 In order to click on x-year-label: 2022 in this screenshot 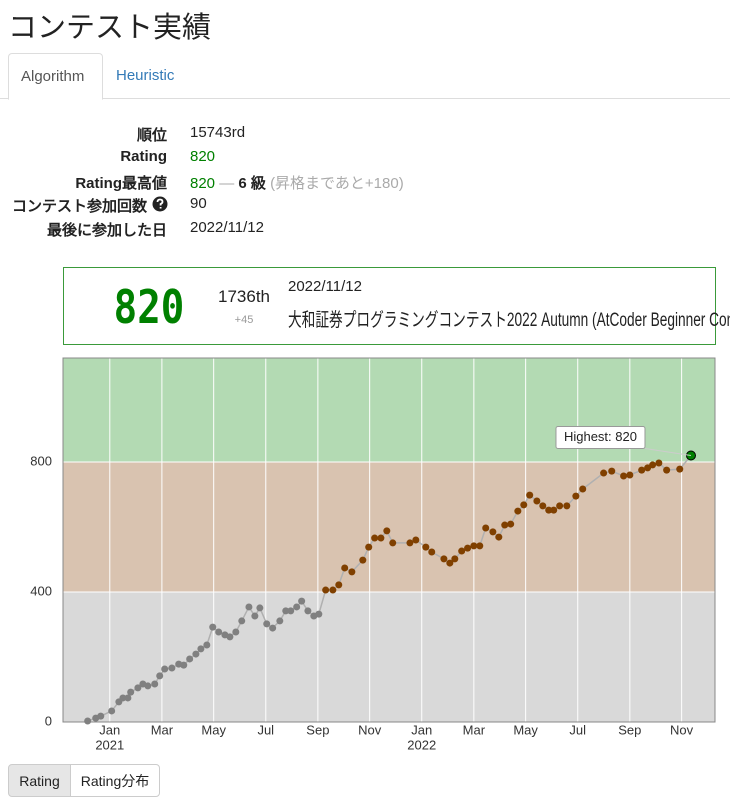, I will do `click(421, 744)`.